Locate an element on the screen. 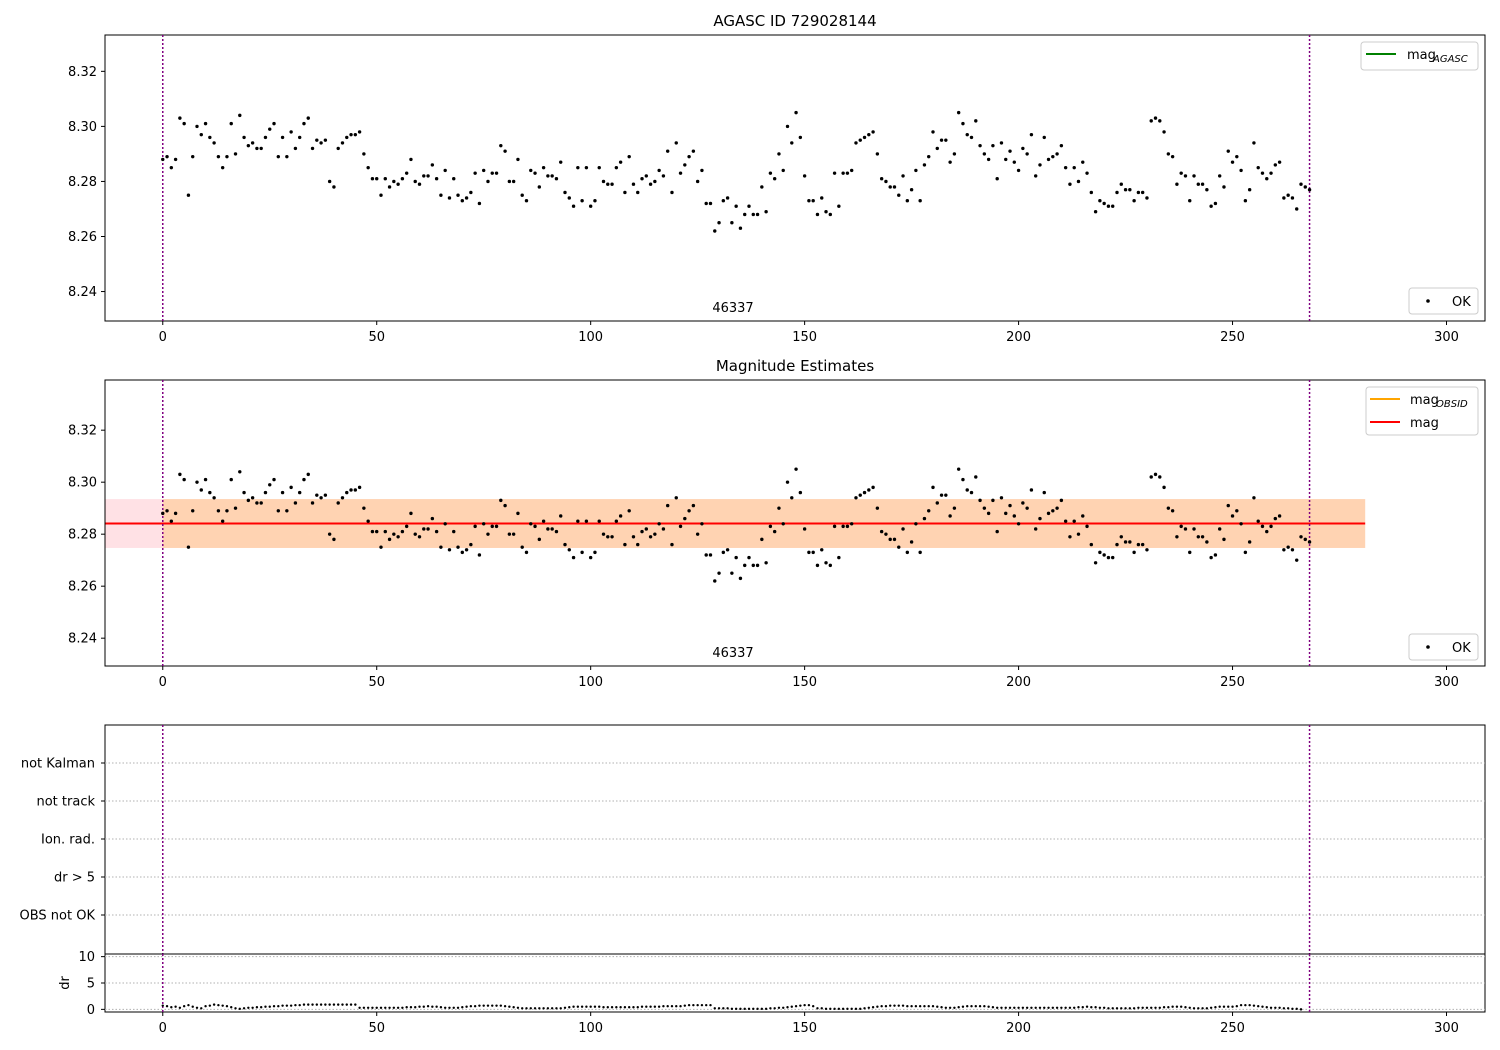  x-tick-label: 0 is located at coordinates (163, 682).